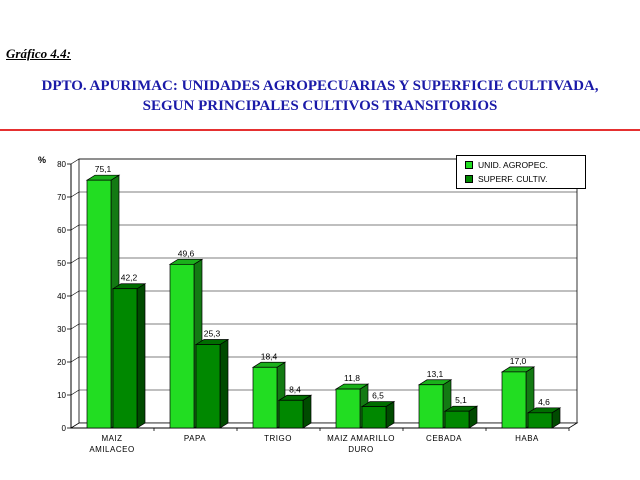 This screenshot has width=640, height=480. I want to click on legend-item-series-2: SUPERF. CULTIV., so click(506, 179).